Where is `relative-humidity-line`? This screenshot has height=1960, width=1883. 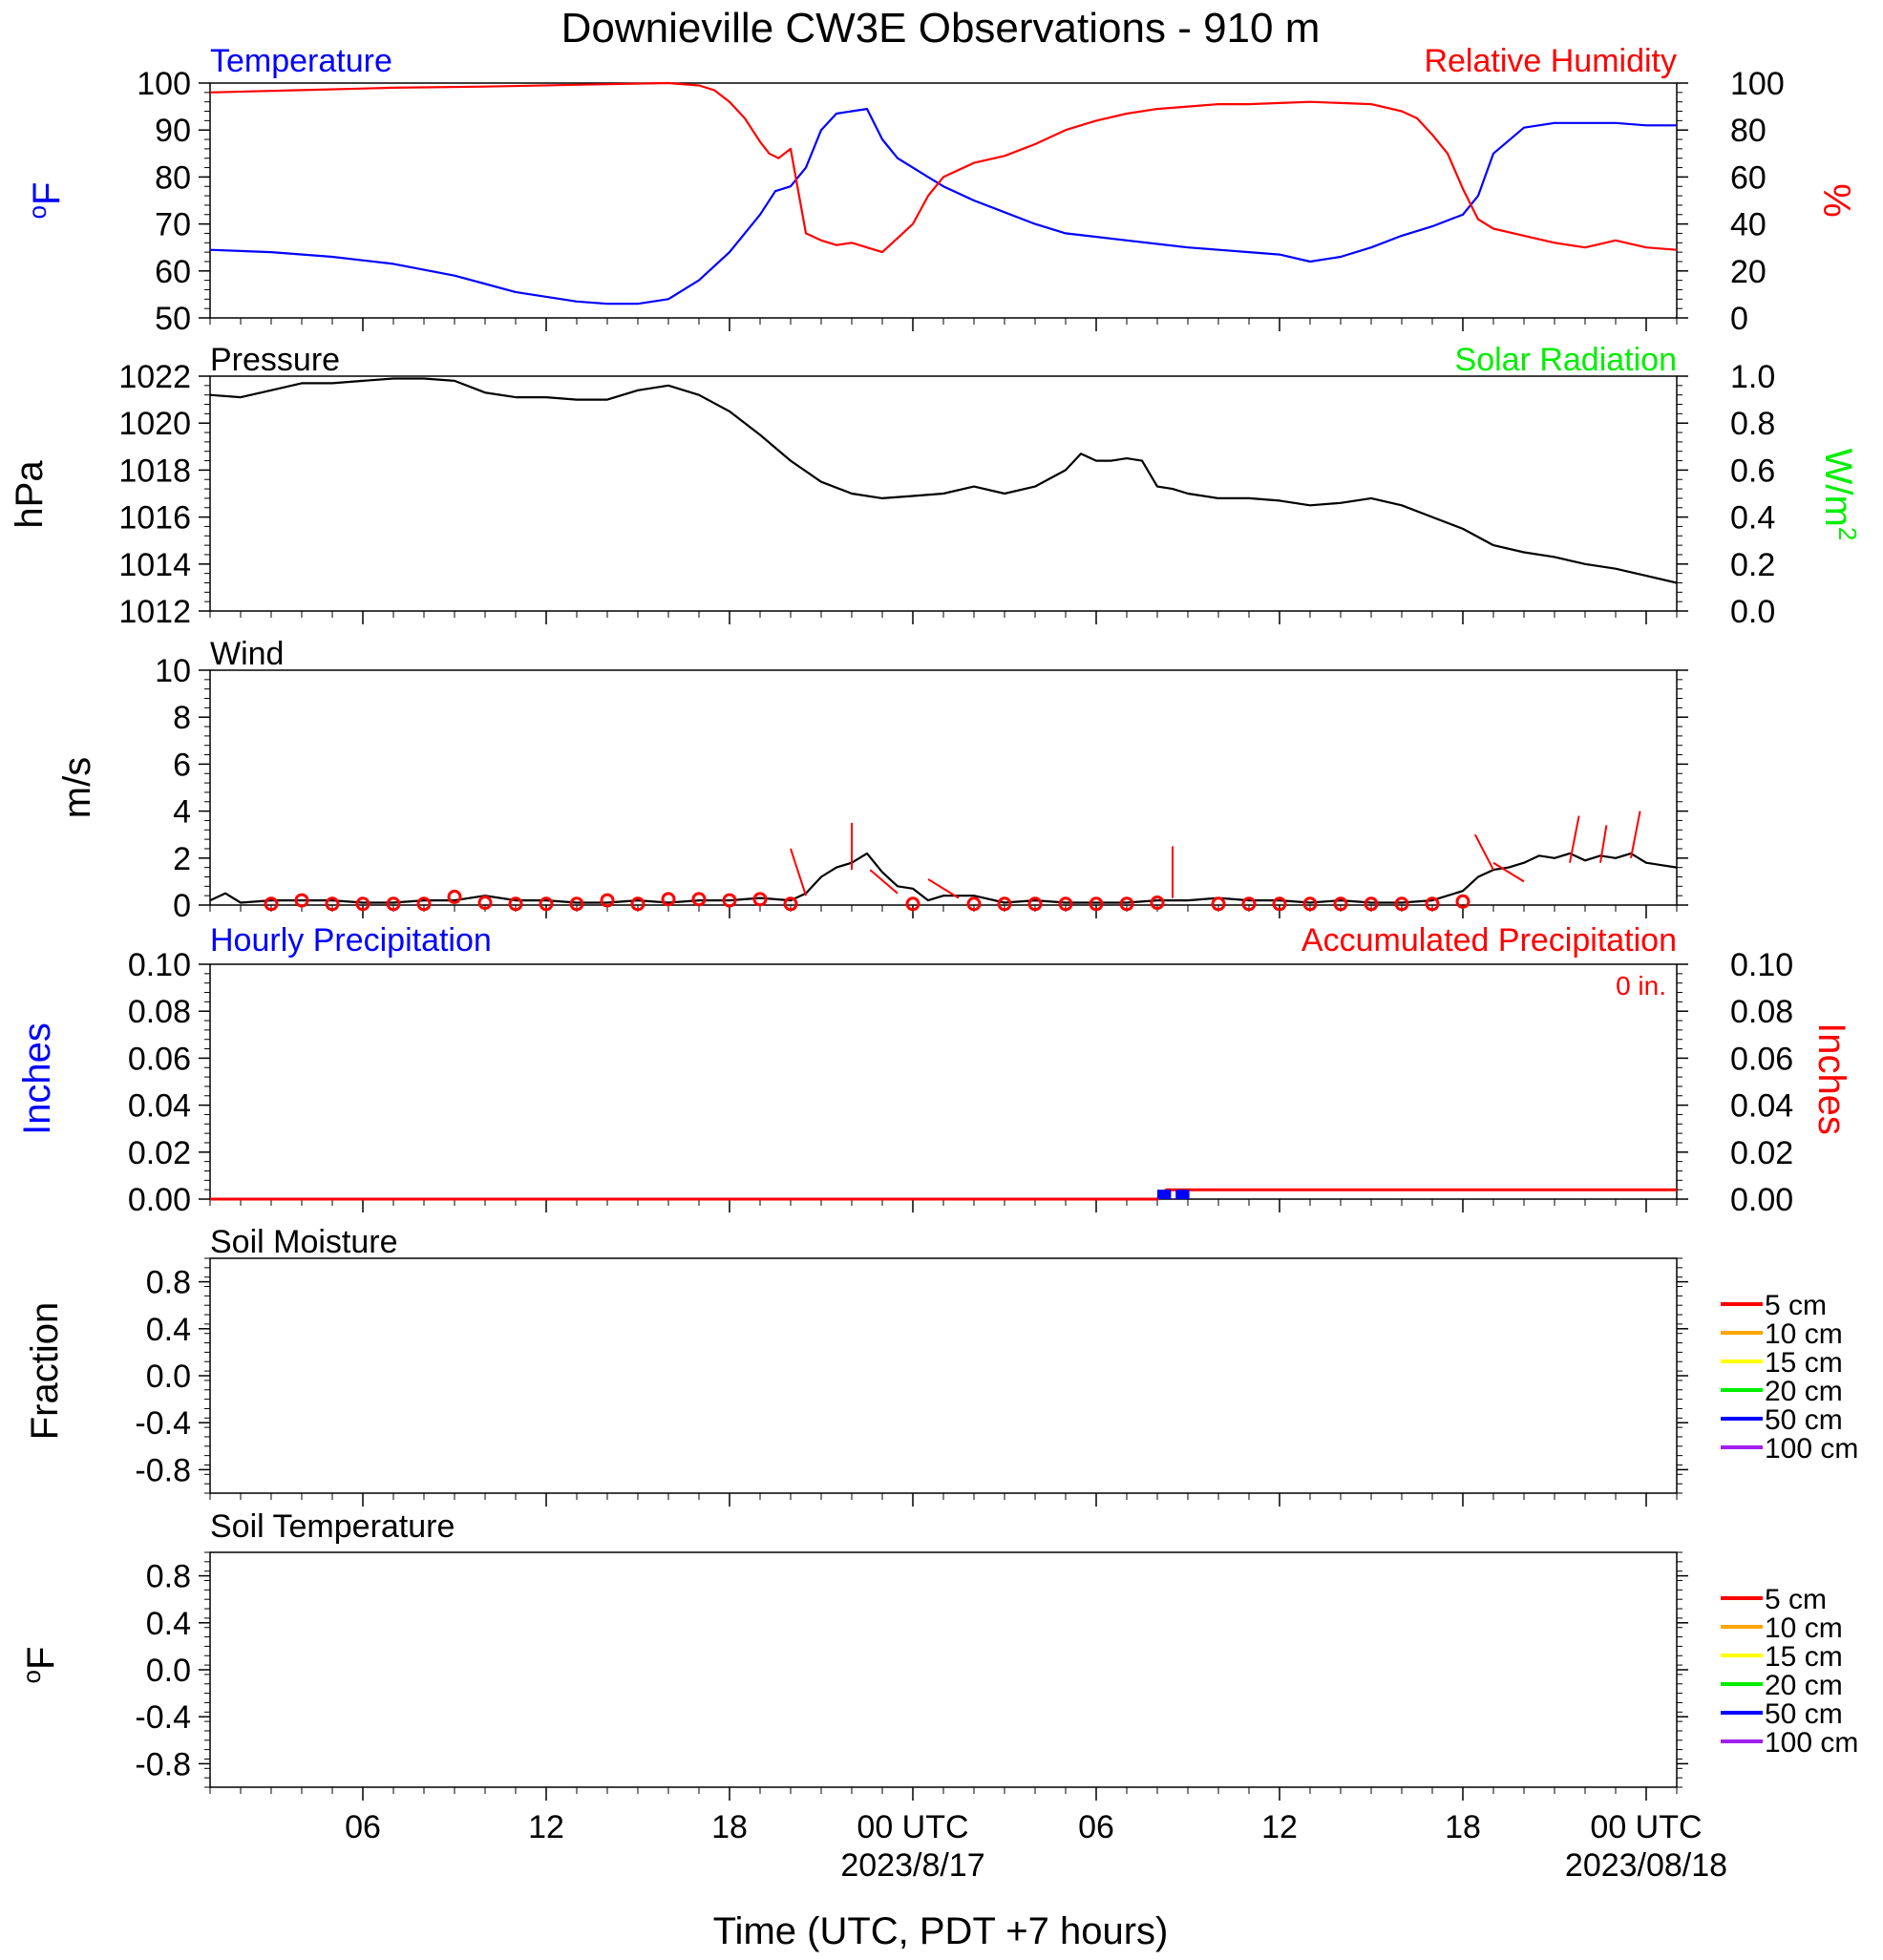 relative-humidity-line is located at coordinates (943, 167).